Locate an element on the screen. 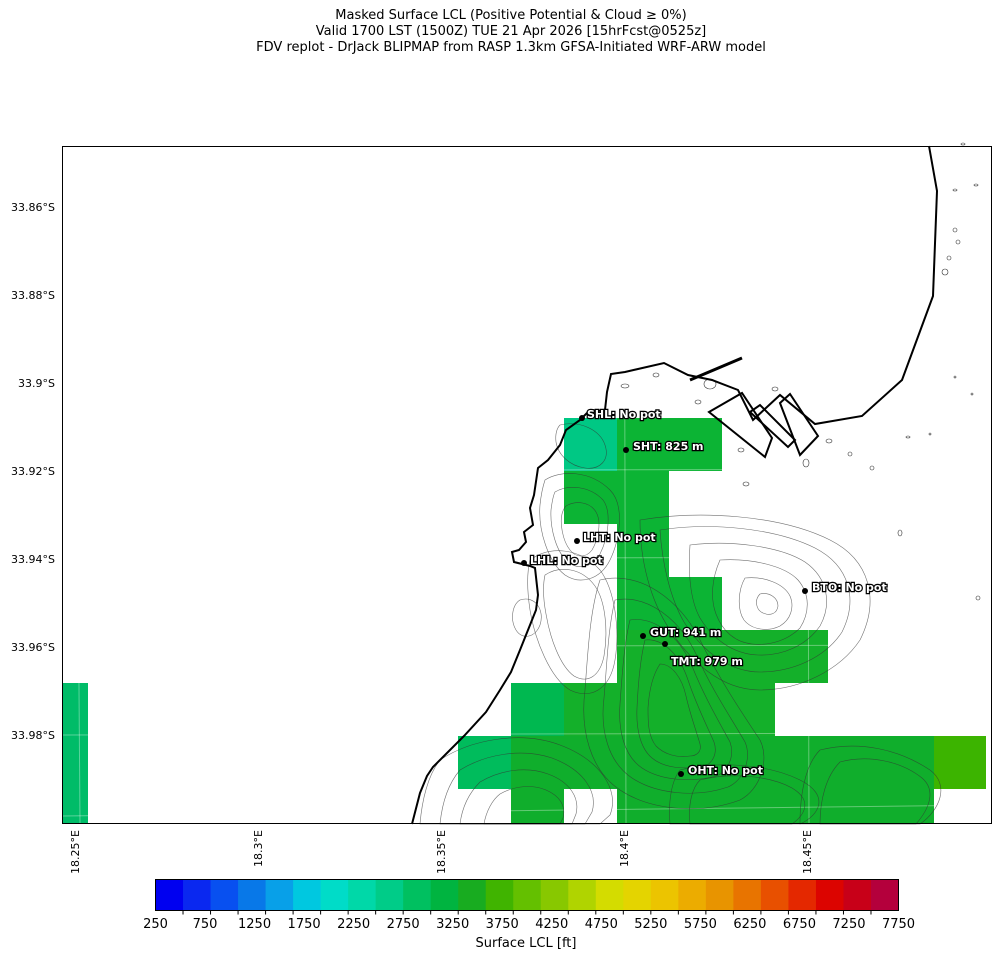 The image size is (1001, 962). colorbar-tick-marks is located at coordinates (527, 912).